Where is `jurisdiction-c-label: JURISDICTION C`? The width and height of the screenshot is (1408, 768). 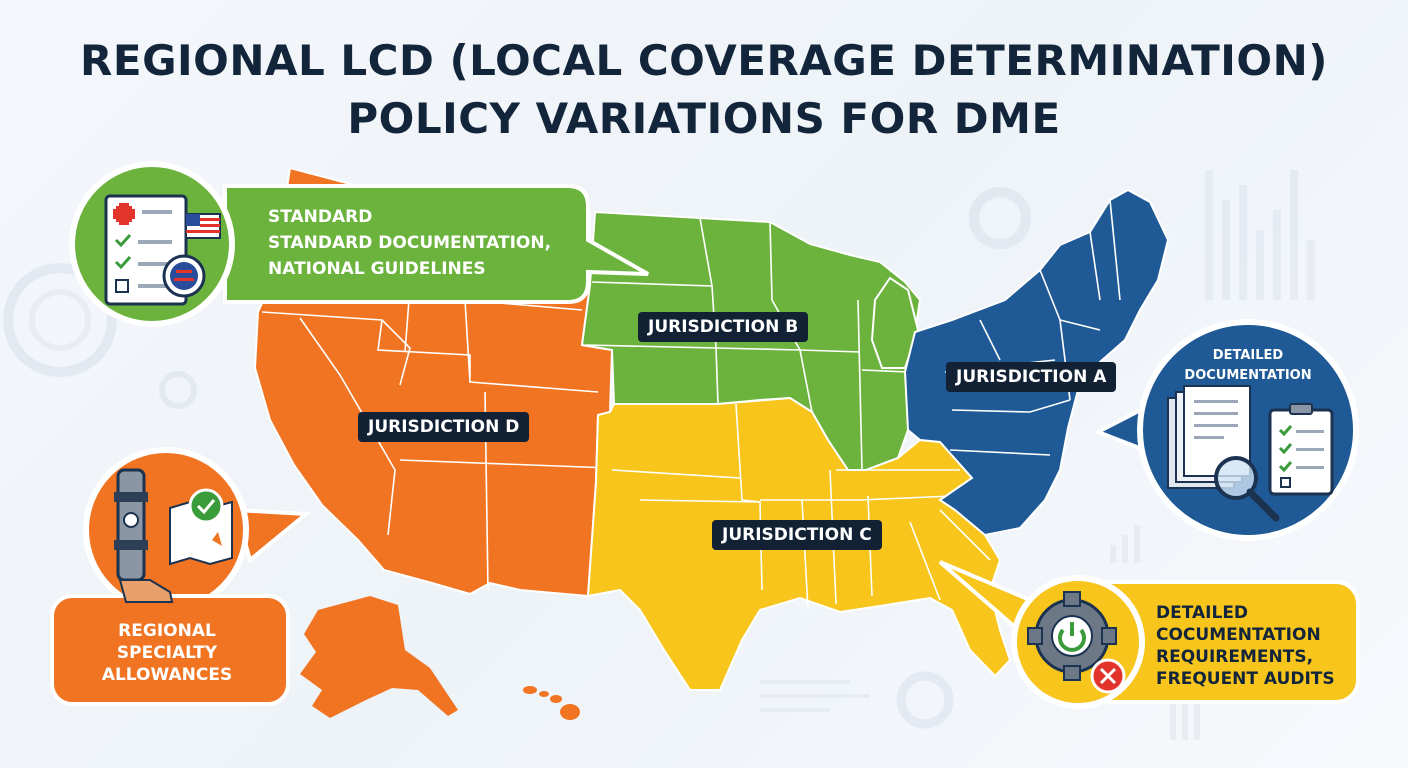 jurisdiction-c-label: JURISDICTION C is located at coordinates (797, 535).